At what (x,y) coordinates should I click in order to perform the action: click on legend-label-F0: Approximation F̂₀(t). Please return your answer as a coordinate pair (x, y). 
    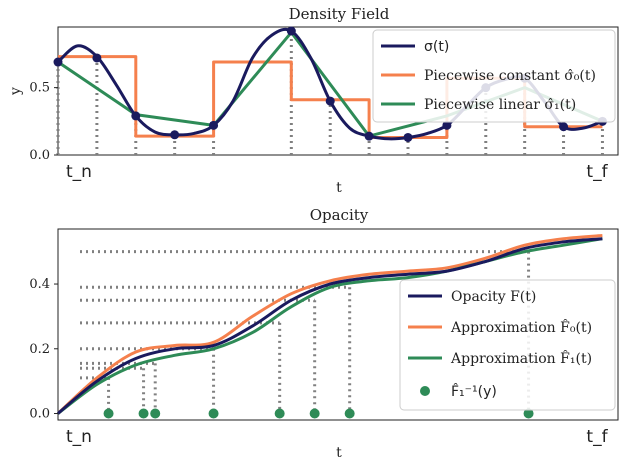
    Looking at the image, I should click on (521, 327).